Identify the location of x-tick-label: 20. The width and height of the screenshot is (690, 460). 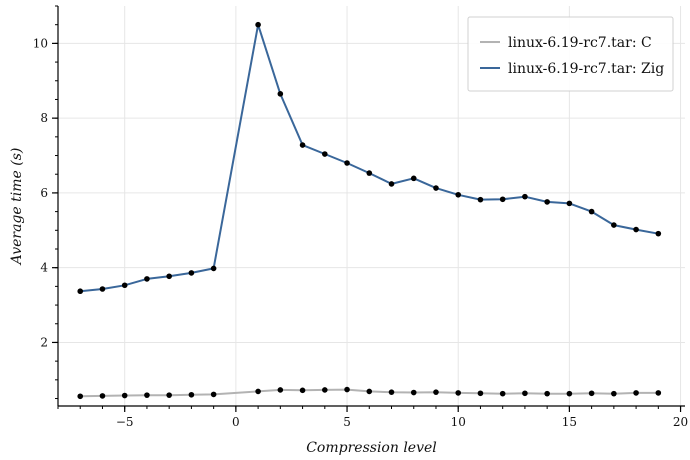
(680, 422).